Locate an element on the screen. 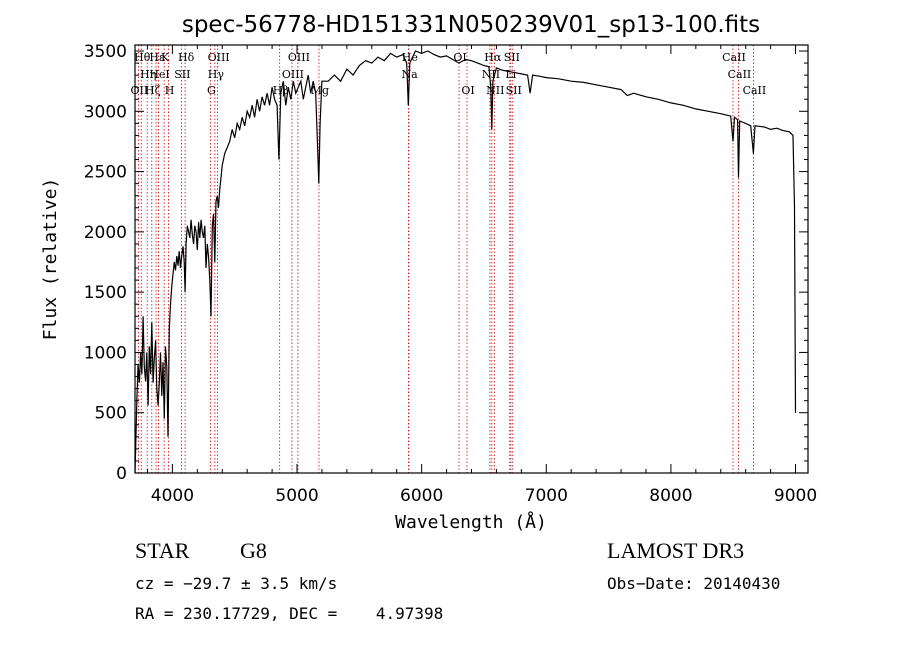 This screenshot has width=900, height=649. line-label: Mg is located at coordinates (320, 90).